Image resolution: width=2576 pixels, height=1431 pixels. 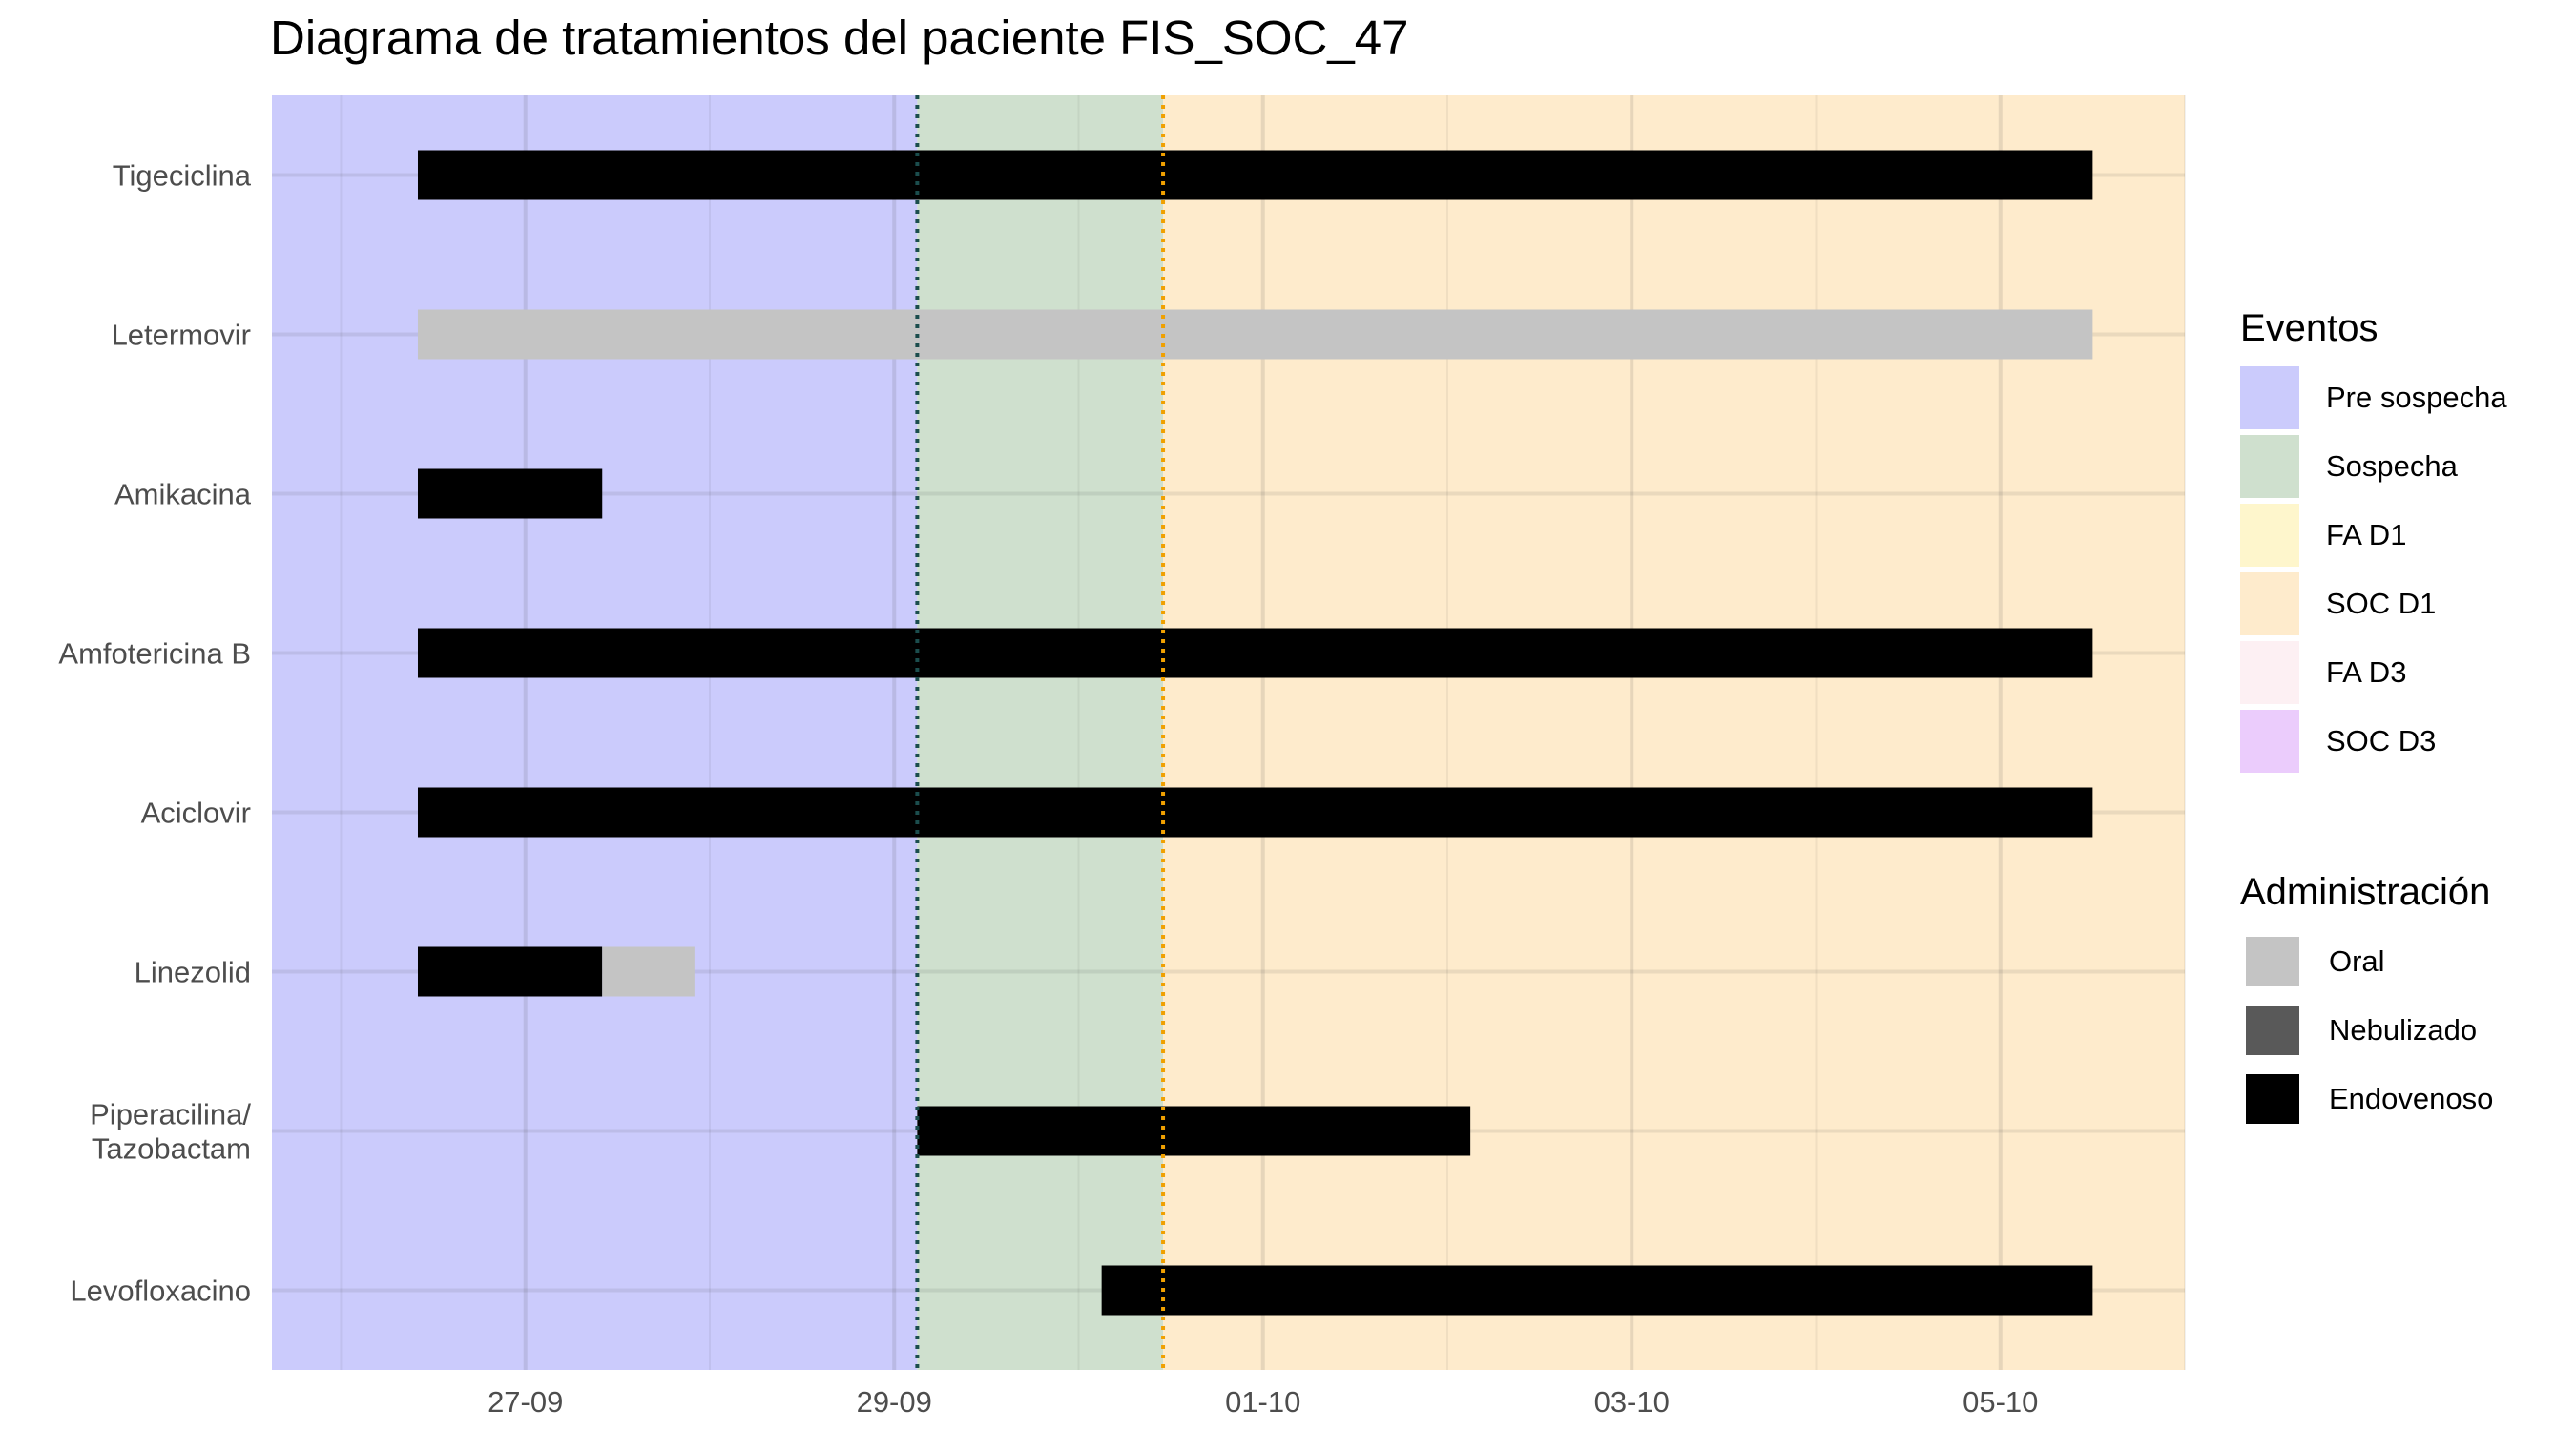 What do you see at coordinates (2000, 1402) in the screenshot?
I see `x-tick-label: 05-10` at bounding box center [2000, 1402].